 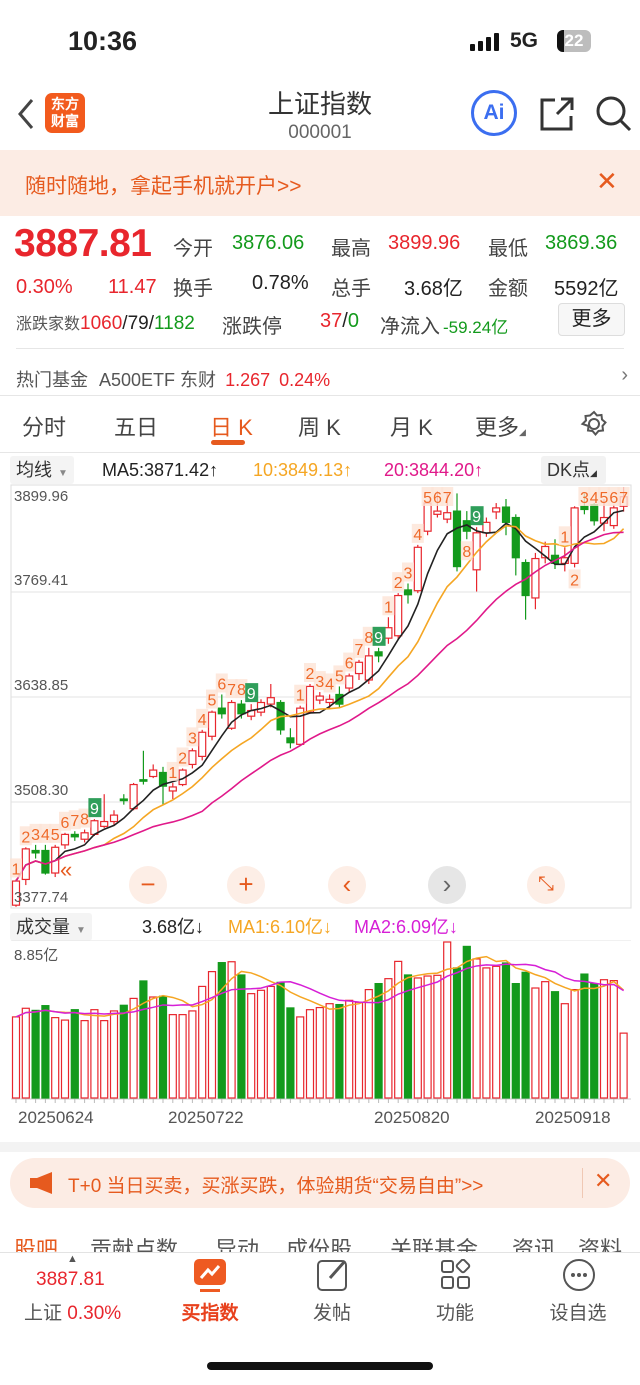 What do you see at coordinates (508, 249) in the screenshot?
I see `low-label: 最低` at bounding box center [508, 249].